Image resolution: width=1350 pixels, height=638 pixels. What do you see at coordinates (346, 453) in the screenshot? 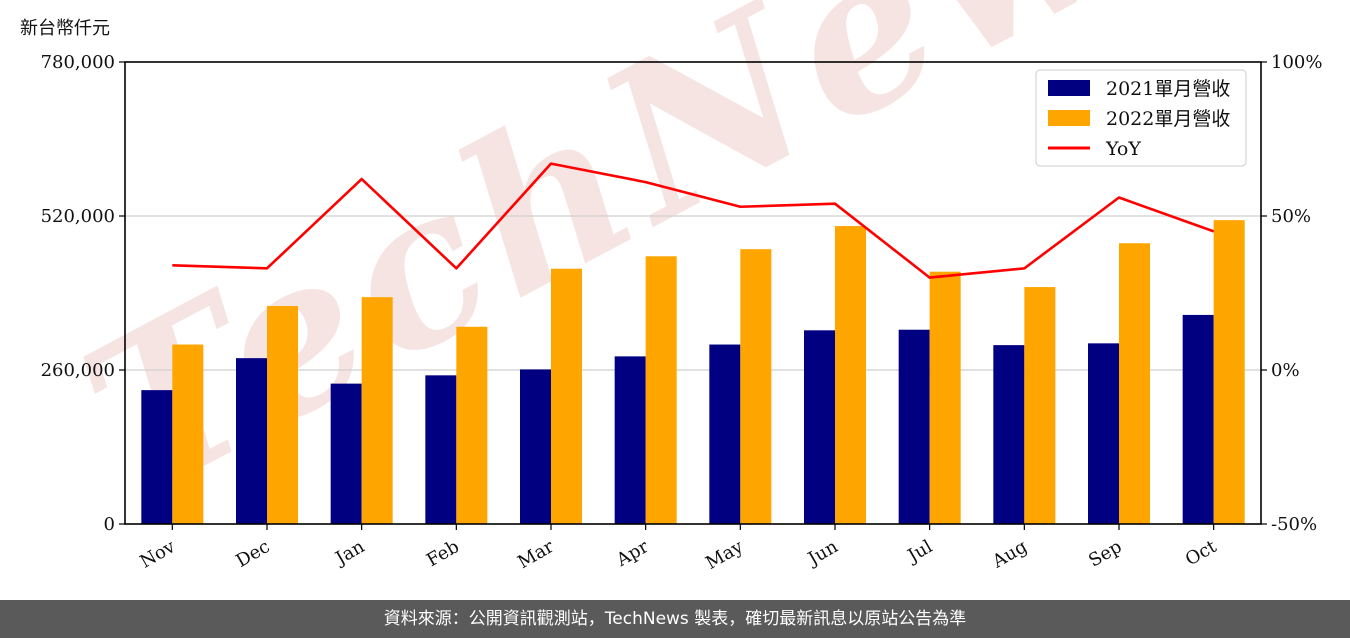
I see `bar-2021-jan` at bounding box center [346, 453].